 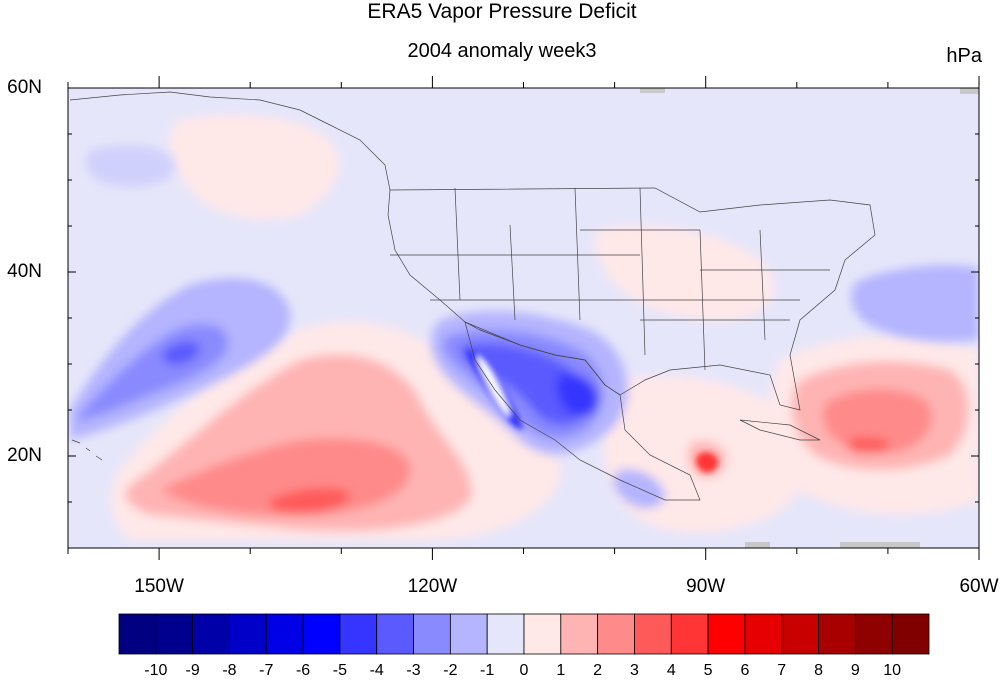 I want to click on units-label: hPa, so click(x=964, y=56).